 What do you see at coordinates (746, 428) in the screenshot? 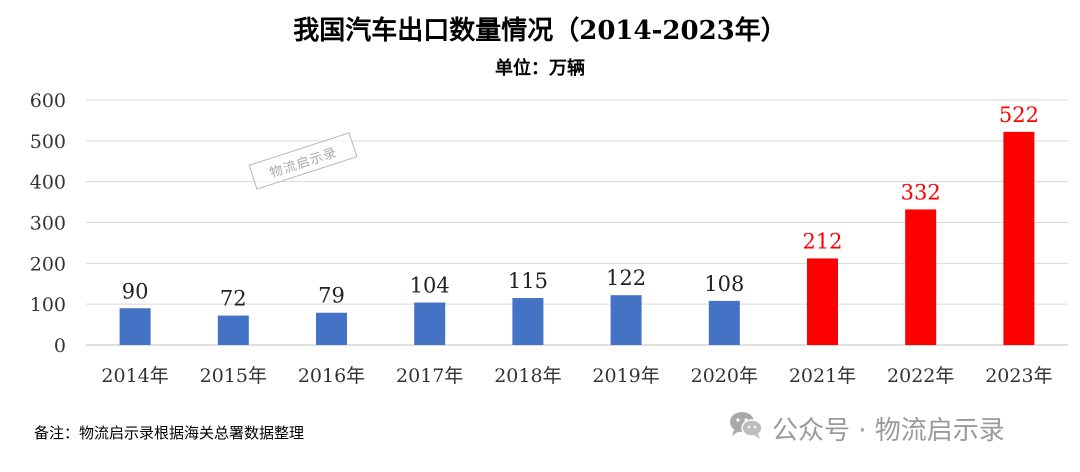
I see `wechat-icon` at bounding box center [746, 428].